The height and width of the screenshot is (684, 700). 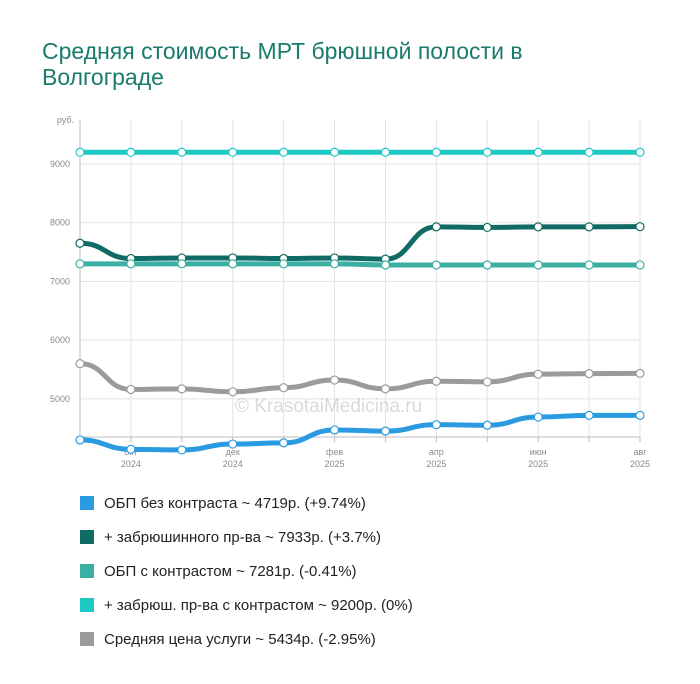 What do you see at coordinates (60, 340) in the screenshot?
I see `y-tick-label: 6000` at bounding box center [60, 340].